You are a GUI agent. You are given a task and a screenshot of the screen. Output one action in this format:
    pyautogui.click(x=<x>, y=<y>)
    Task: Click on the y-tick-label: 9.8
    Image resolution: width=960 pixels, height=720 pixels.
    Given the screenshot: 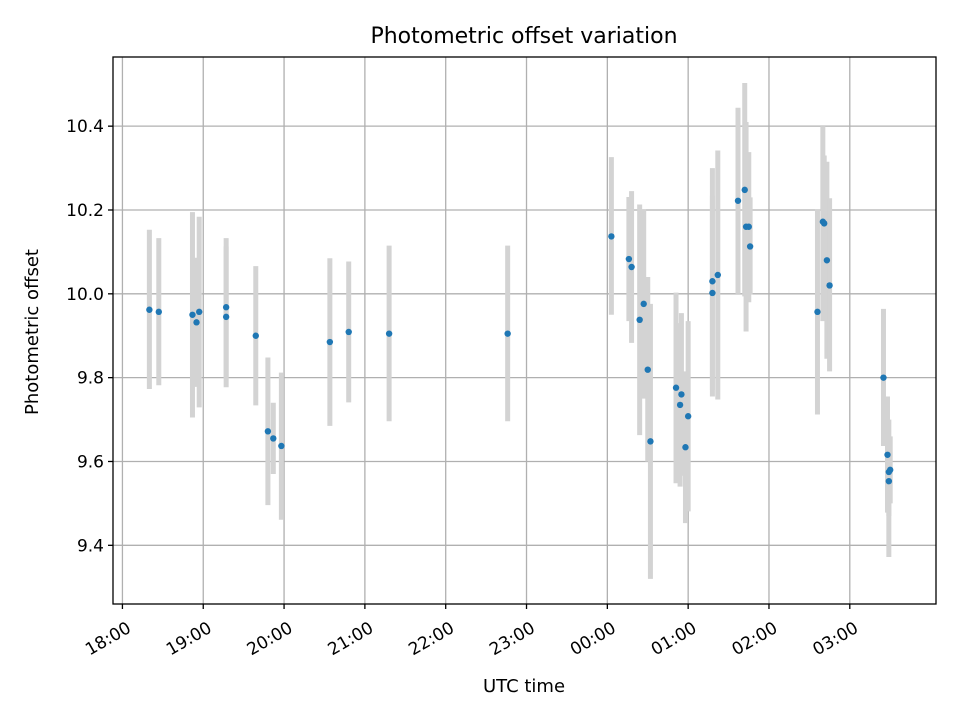 What is the action you would take?
    pyautogui.click(x=90, y=379)
    